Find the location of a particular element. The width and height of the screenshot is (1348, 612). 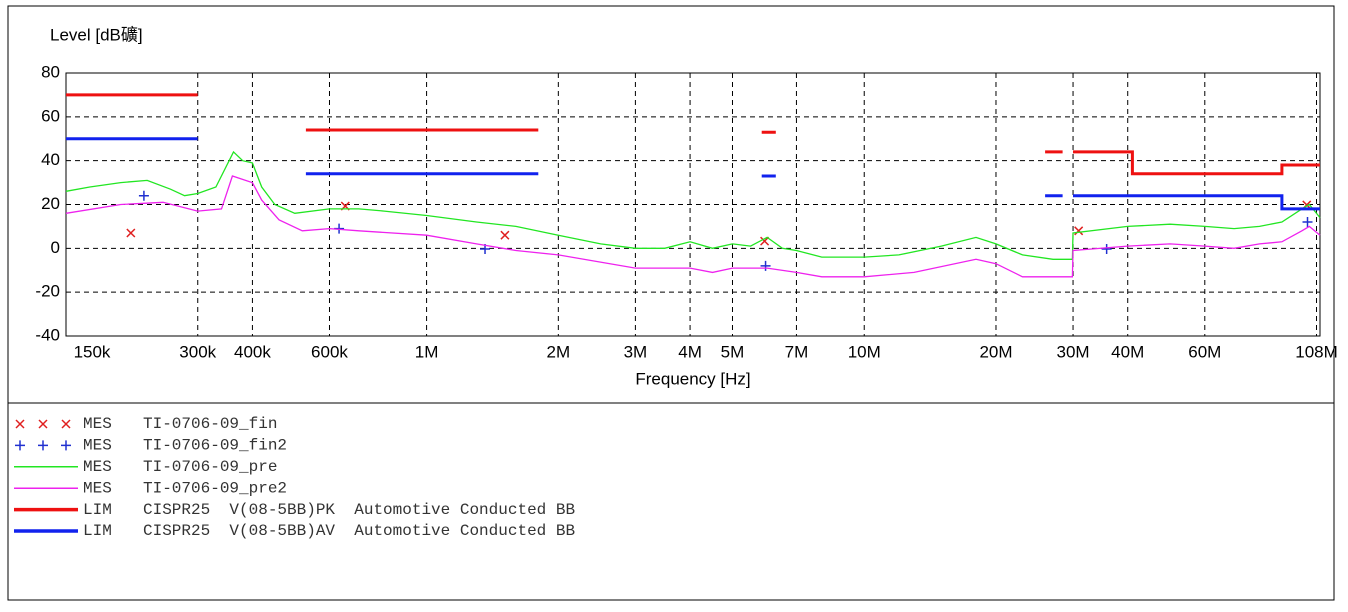

x-axis-label: Frequency [Hz] is located at coordinates (692, 378).